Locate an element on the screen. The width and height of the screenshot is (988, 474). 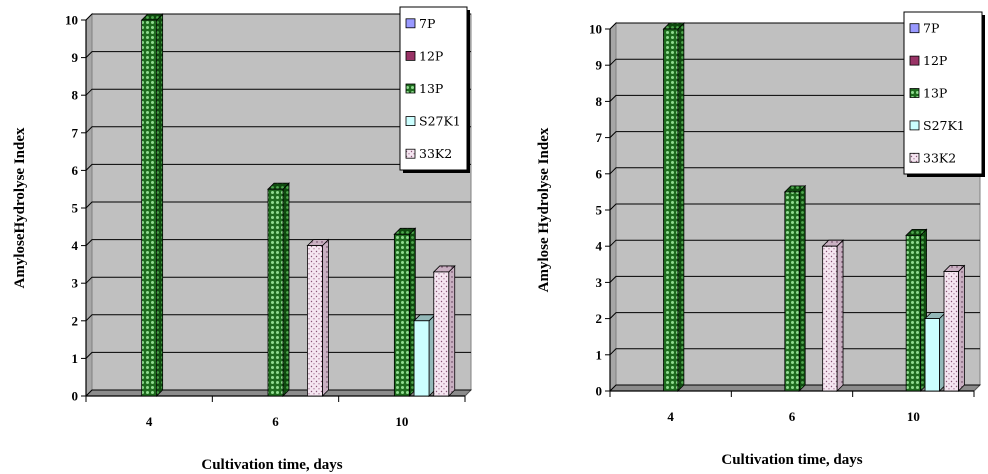
legend-swatch-33k2 is located at coordinates (410, 153).